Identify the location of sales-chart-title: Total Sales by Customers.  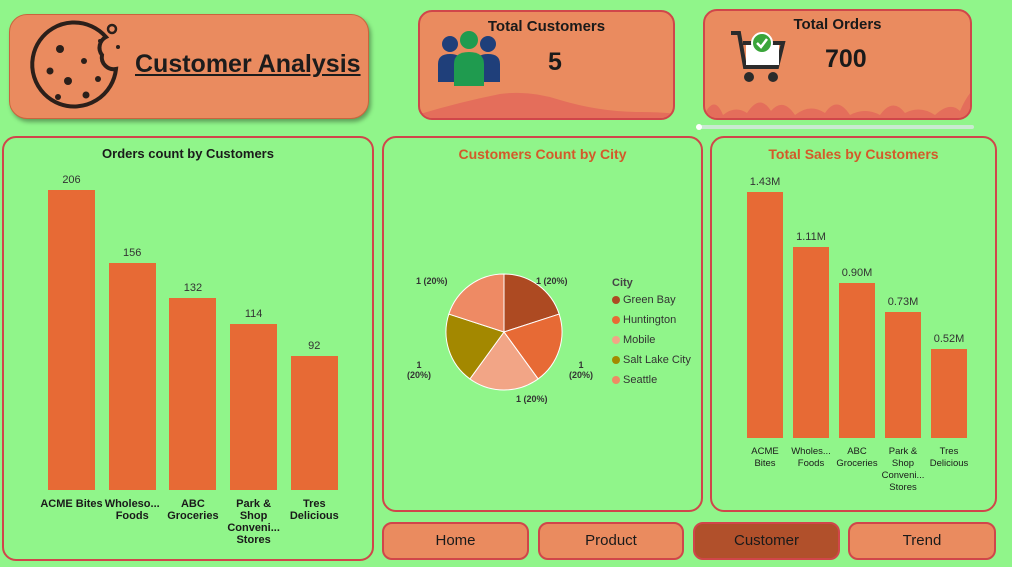
(853, 154).